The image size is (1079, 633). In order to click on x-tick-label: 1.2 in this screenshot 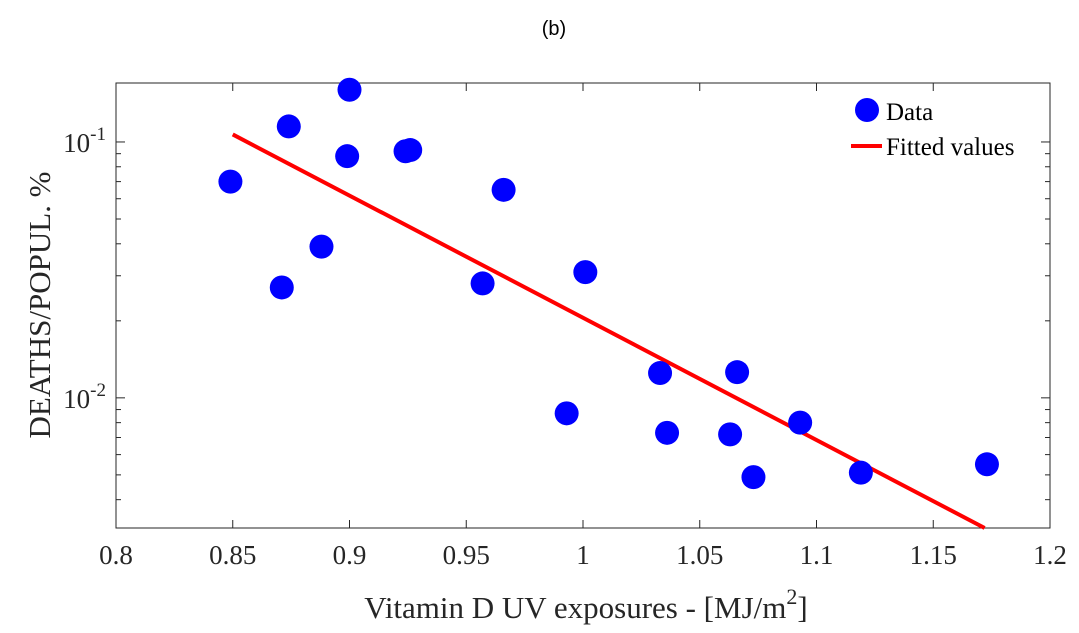, I will do `click(1050, 555)`.